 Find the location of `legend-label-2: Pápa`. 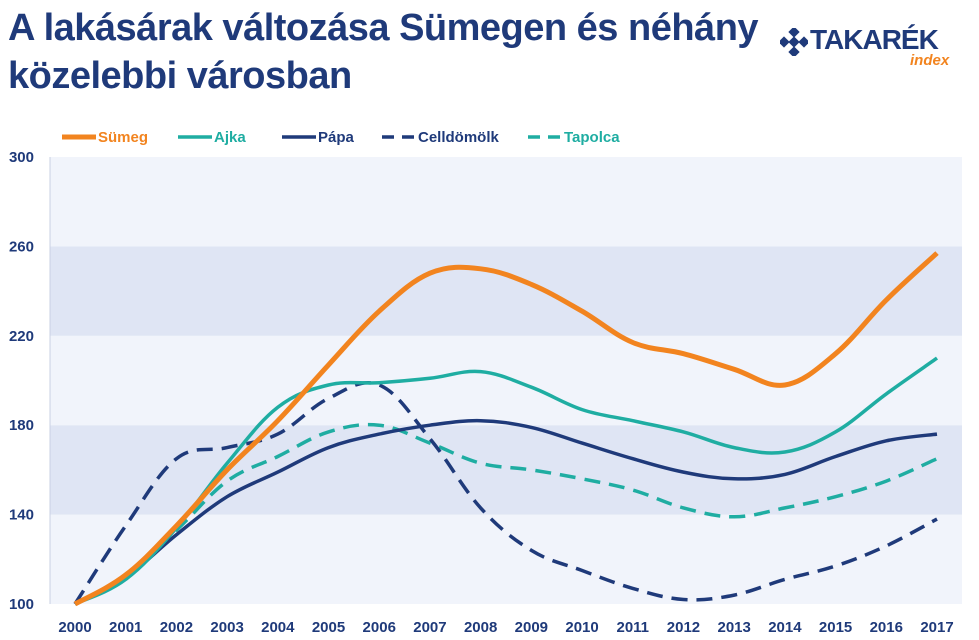

legend-label-2: Pápa is located at coordinates (336, 137).